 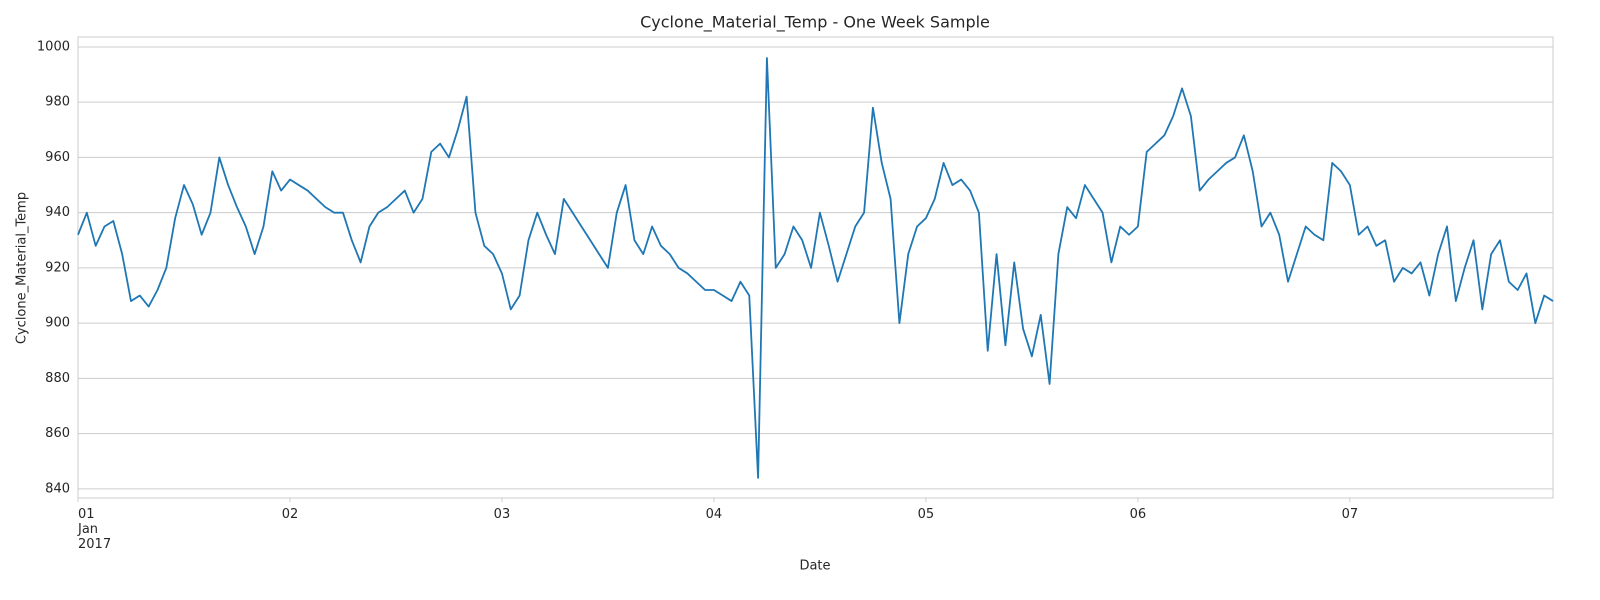 I want to click on x-tick-label: 02, so click(x=290, y=514).